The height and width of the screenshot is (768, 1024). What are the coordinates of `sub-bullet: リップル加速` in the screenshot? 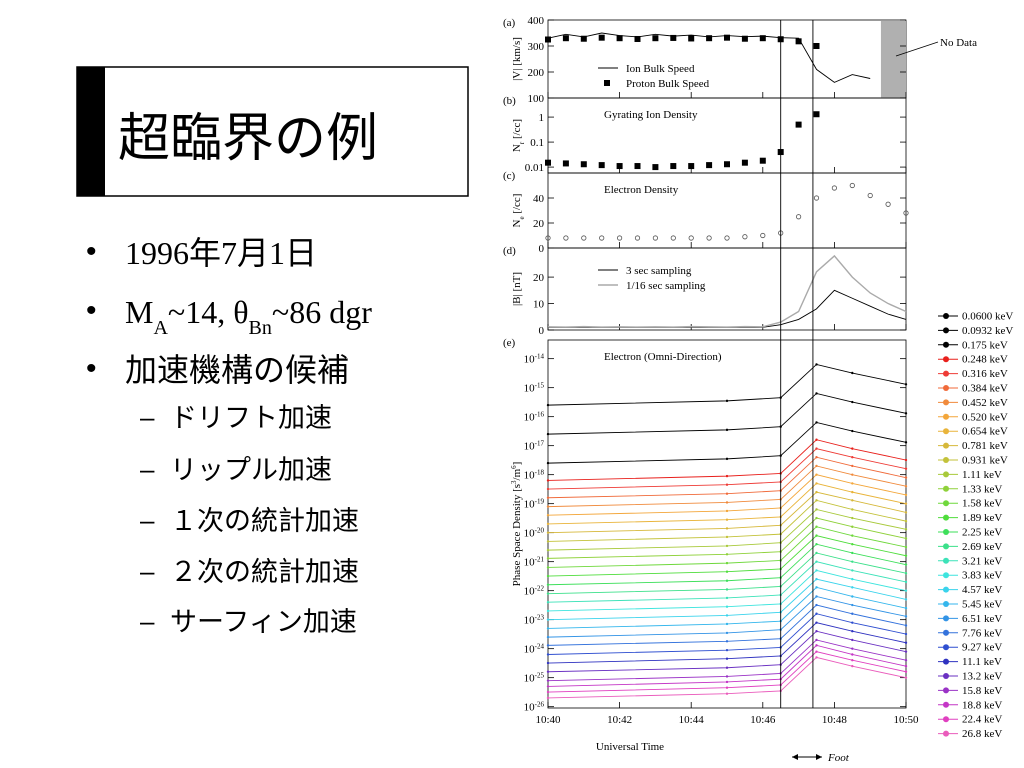 It's located at (251, 470).